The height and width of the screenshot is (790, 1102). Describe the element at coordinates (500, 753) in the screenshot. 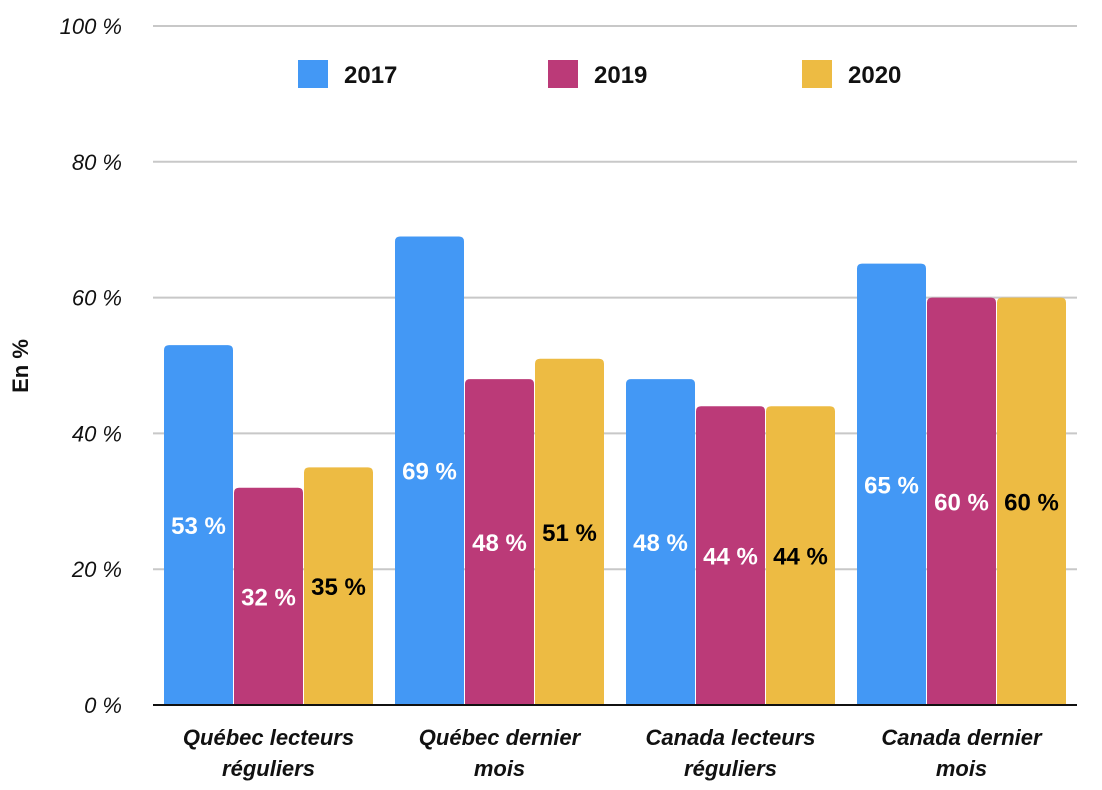

I see `x-tick-label: Québec dernier mois` at that location.